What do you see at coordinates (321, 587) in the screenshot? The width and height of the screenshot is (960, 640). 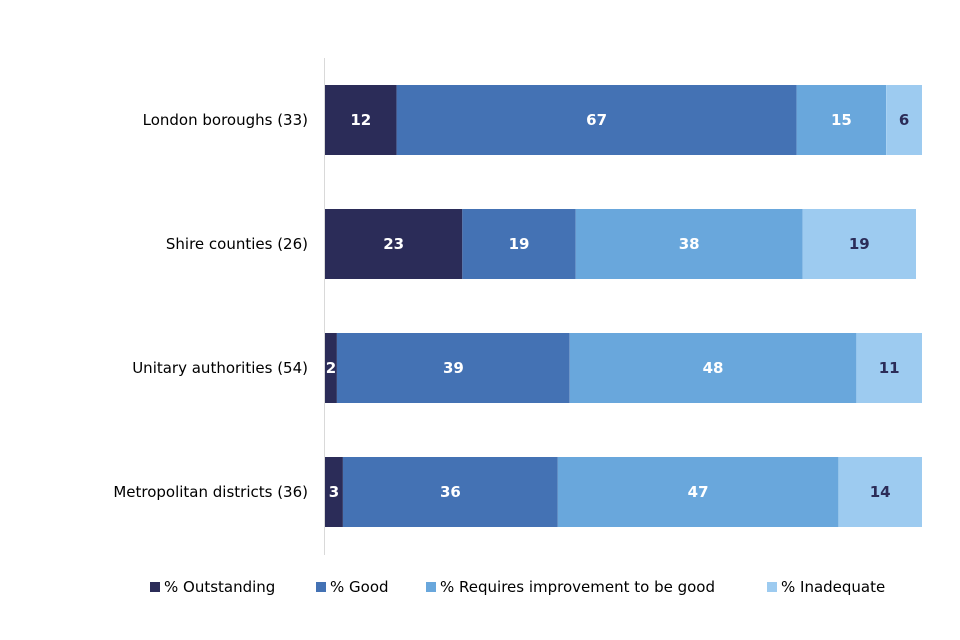 I see `legend-swatch-good` at bounding box center [321, 587].